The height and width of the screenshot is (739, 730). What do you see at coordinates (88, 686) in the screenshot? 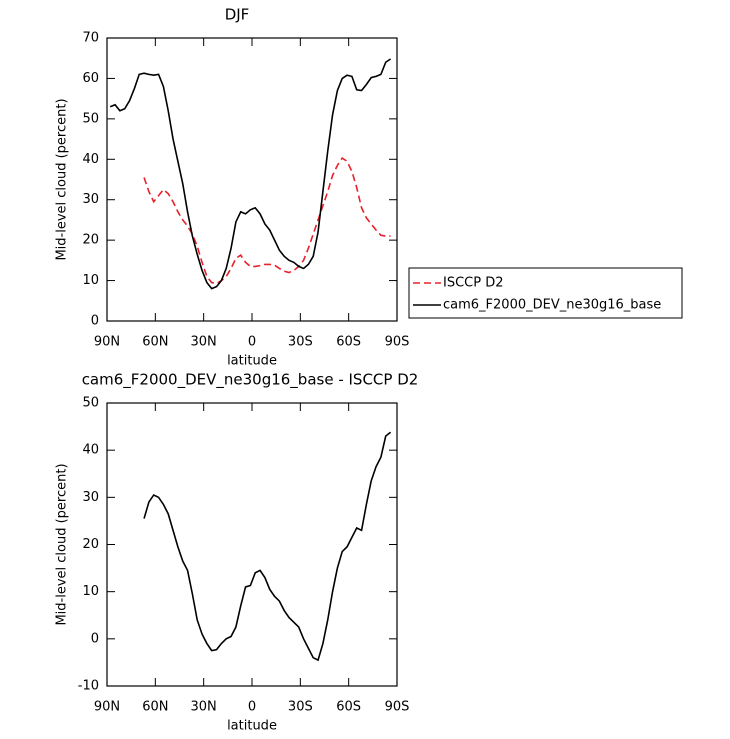
I see `y-tick-label: -10` at bounding box center [88, 686].